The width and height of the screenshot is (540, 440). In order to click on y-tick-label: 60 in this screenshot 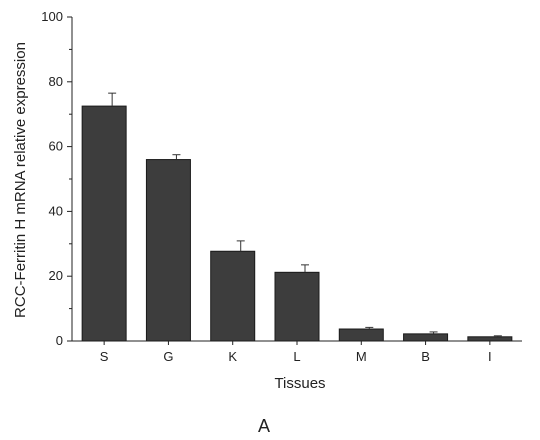, I will do `click(56, 146)`.